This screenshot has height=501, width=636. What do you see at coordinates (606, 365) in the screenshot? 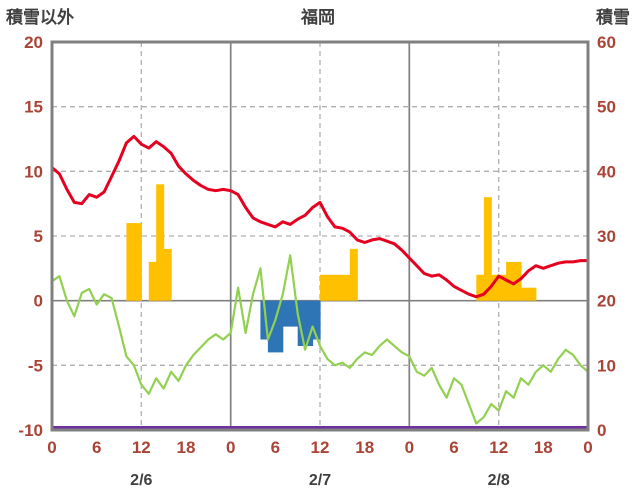
I see `right-tick-label: 10` at bounding box center [606, 365].